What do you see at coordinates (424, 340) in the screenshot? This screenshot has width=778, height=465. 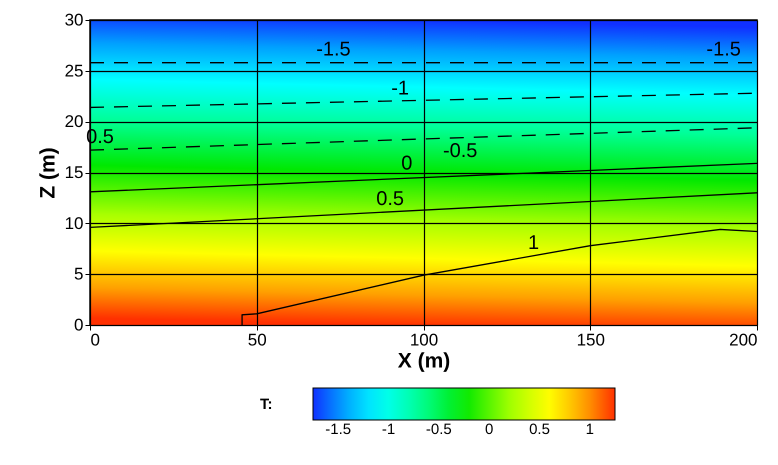 I see `x-tick-label: 100` at bounding box center [424, 340].